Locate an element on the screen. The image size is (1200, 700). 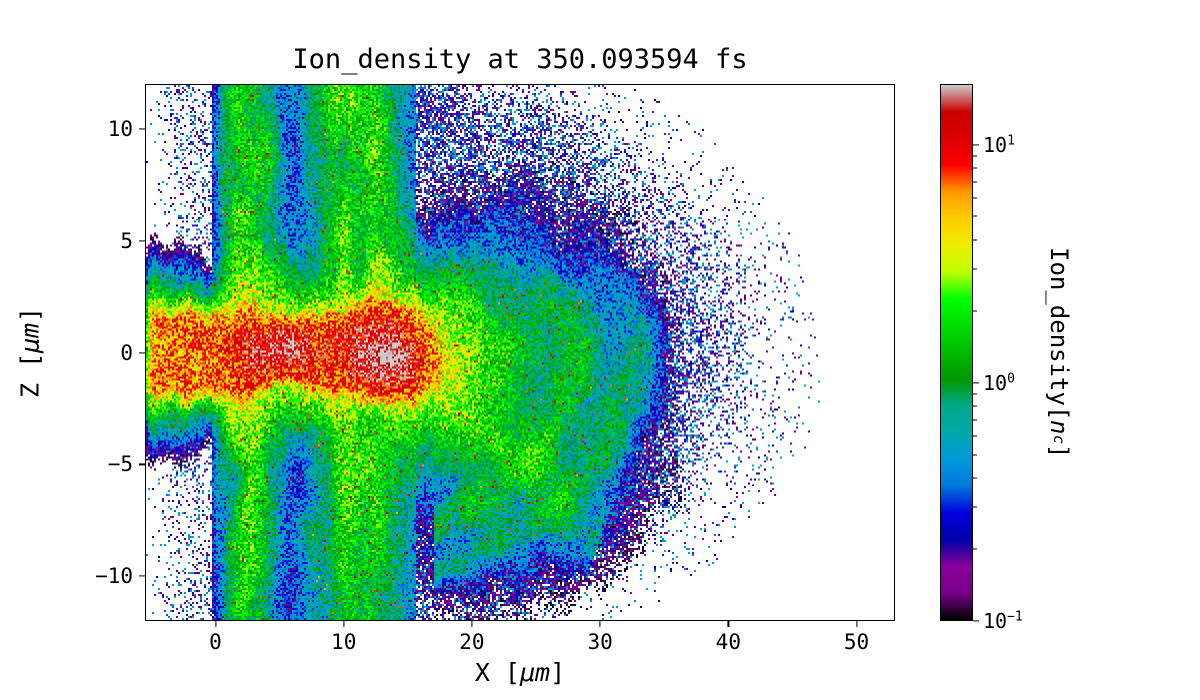
x-tick-label: 30 is located at coordinates (600, 642).